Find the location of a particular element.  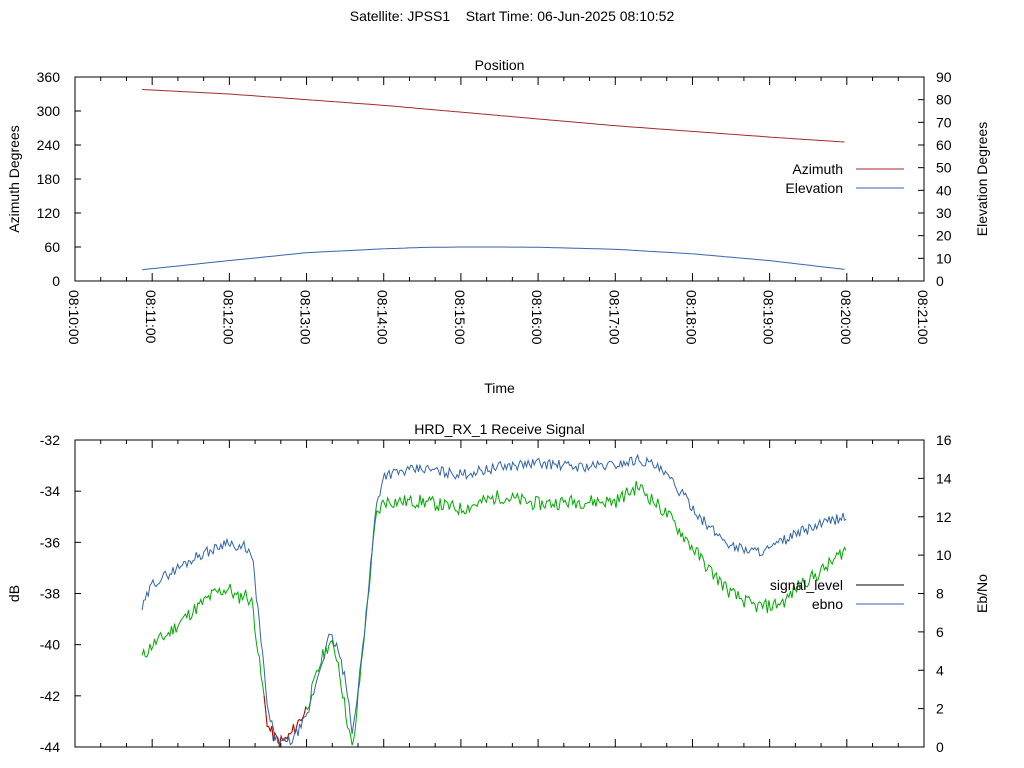

x-tick-label: 08:16:00 is located at coordinates (537, 317).